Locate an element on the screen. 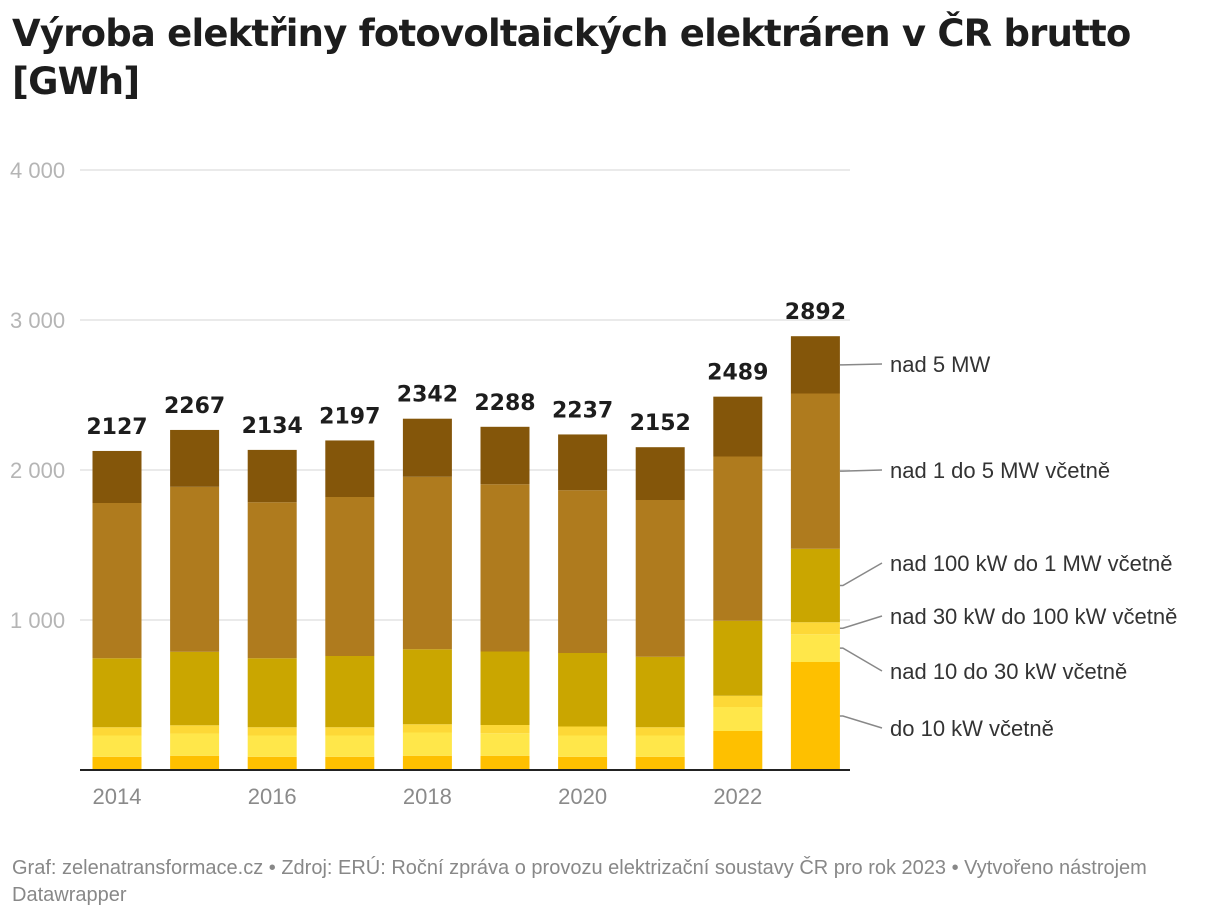  bar-total-labels: 2127 2267 2134 2197 2342 2288 2237 2152 2489 2892 is located at coordinates (466, 370).